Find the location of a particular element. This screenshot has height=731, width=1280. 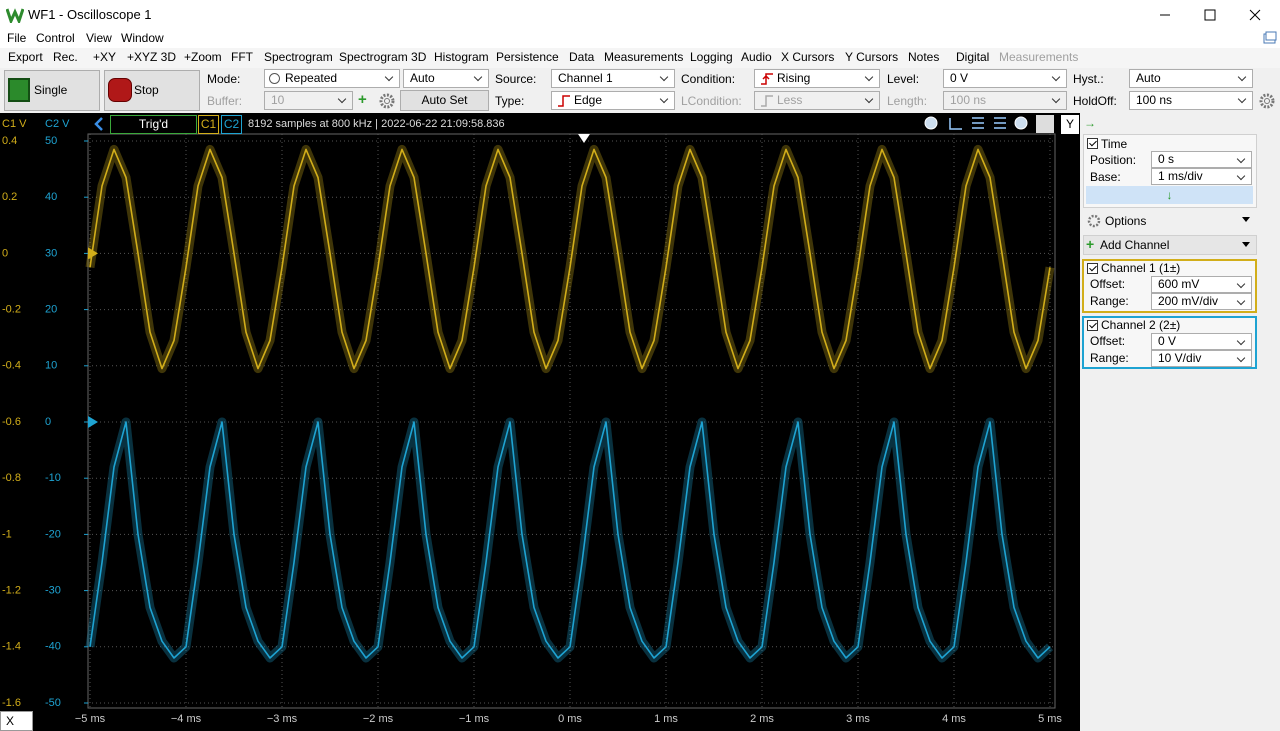

trigger-gear is located at coordinates (1267, 101).